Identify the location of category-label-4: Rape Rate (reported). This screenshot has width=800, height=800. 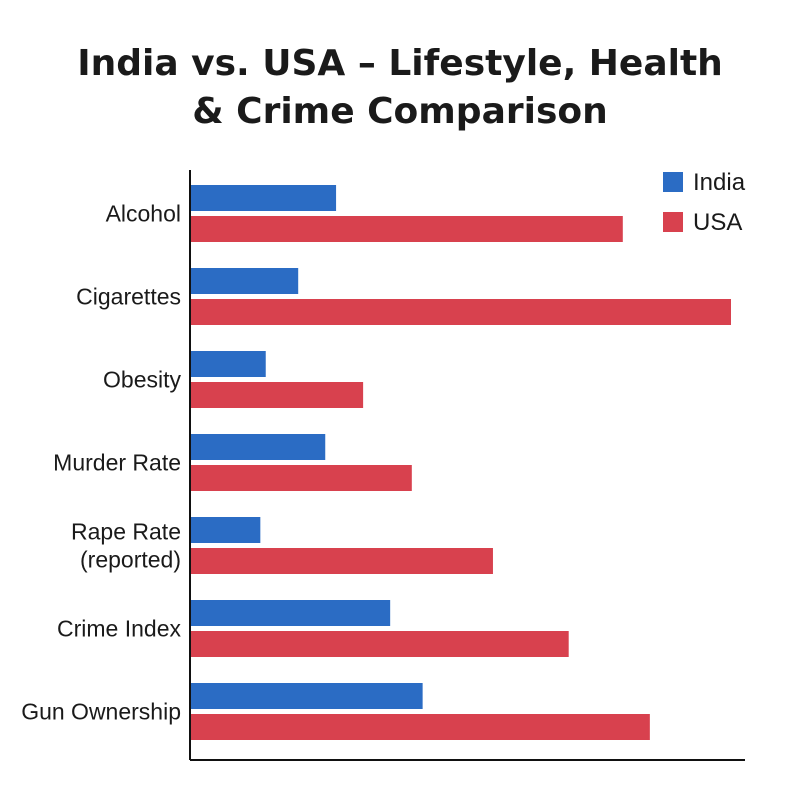
(126, 546).